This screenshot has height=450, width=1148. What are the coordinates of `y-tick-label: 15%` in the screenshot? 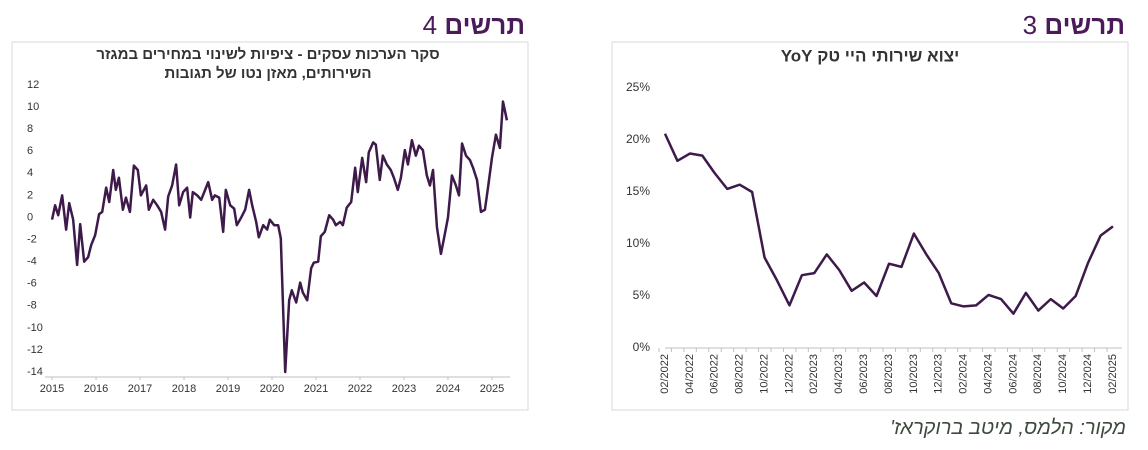 It's located at (638, 191).